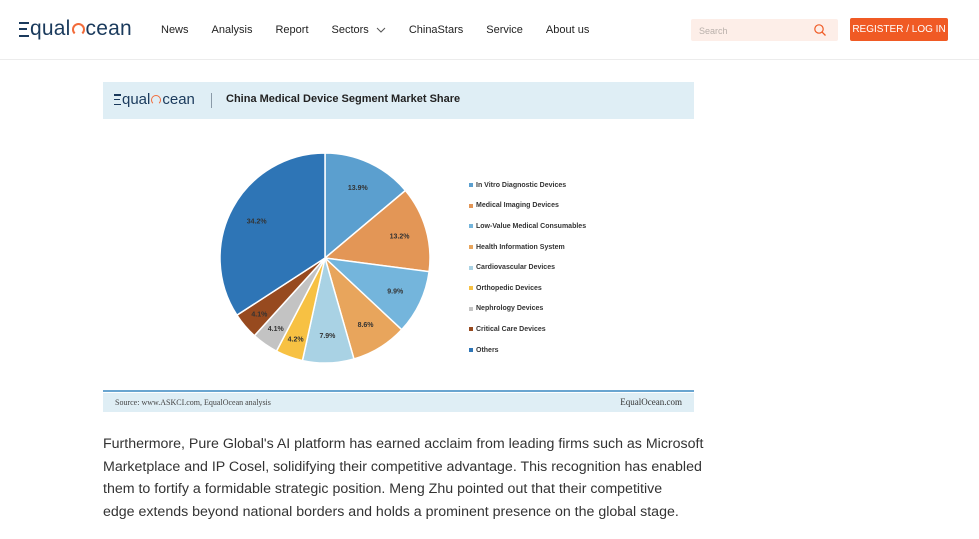 This screenshot has height=539, width=979. Describe the element at coordinates (50, 28) in the screenshot. I see `logo-text-left: qual` at that location.